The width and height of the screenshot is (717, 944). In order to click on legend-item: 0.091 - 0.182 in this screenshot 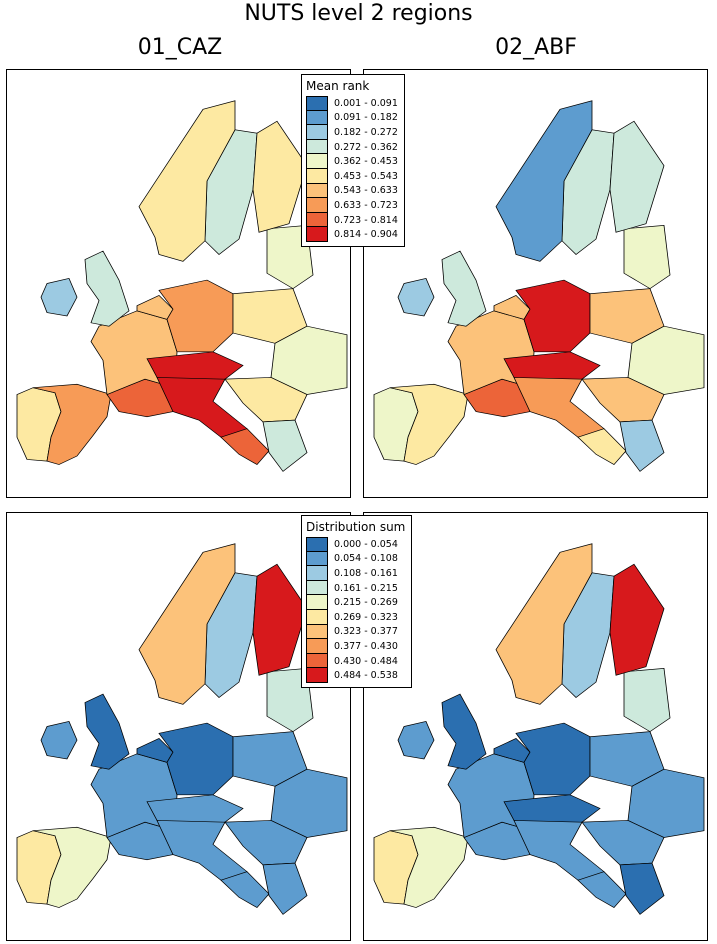, I will do `click(352, 118)`.